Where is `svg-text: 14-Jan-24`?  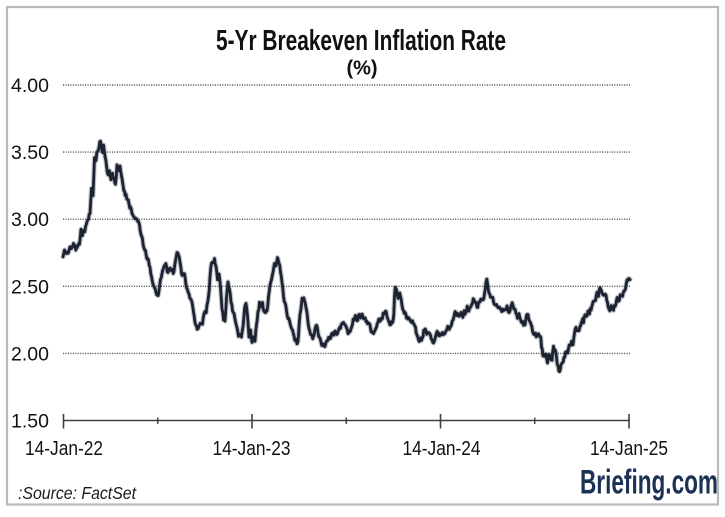 svg-text: 14-Jan-24 is located at coordinates (442, 449).